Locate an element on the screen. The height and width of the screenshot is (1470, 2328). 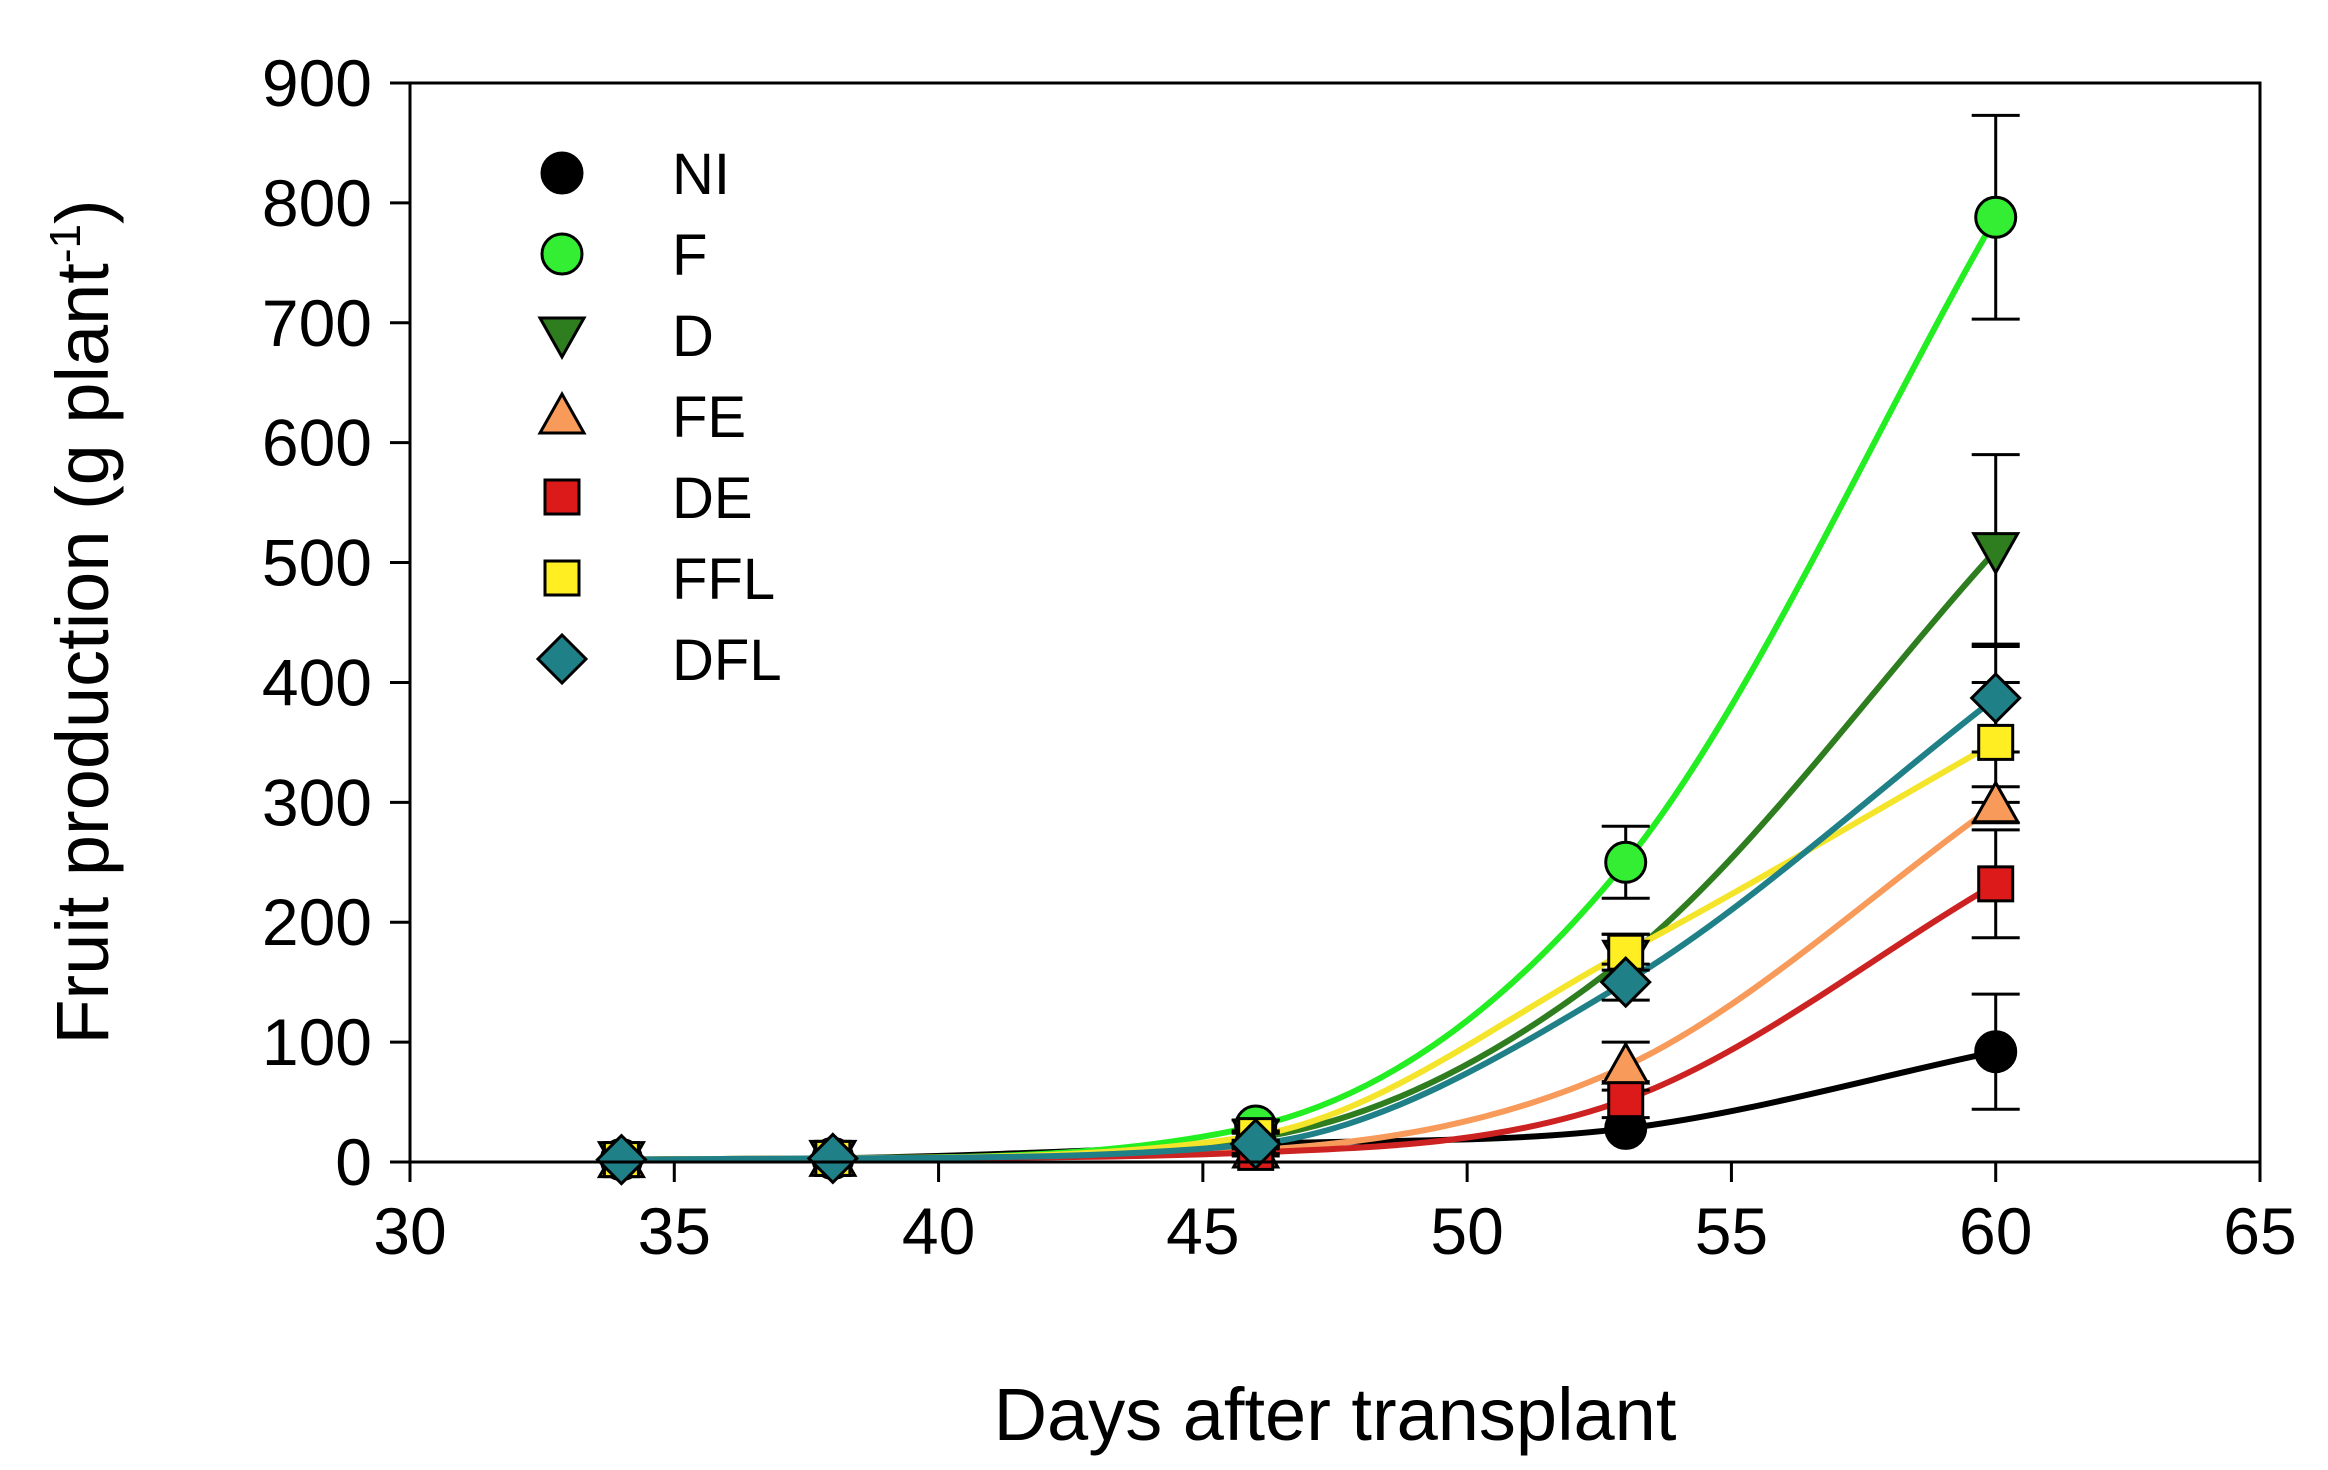
legend-label-f: F is located at coordinates (689, 255).